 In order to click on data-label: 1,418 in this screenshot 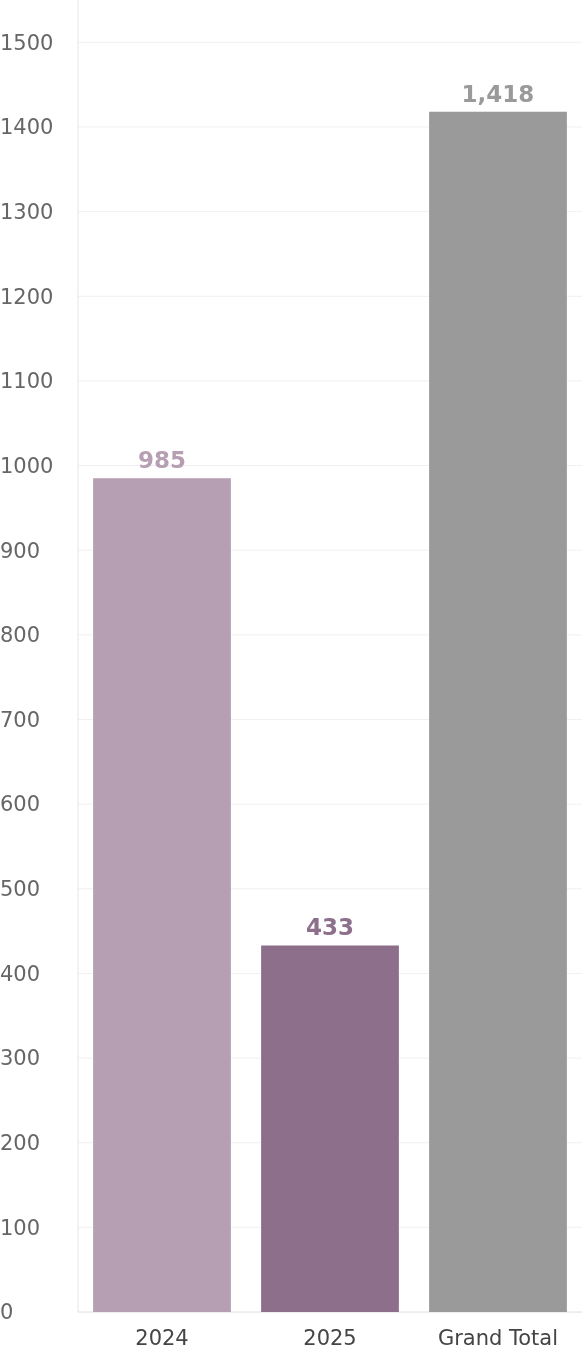, I will do `click(498, 93)`.